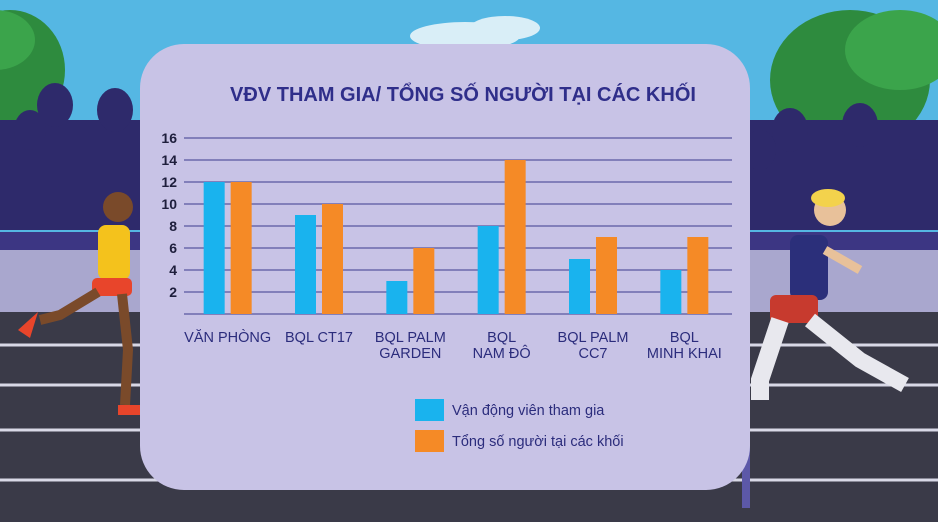 This screenshot has height=522, width=938. Describe the element at coordinates (169, 160) in the screenshot. I see `y-tick-label: 14` at that location.